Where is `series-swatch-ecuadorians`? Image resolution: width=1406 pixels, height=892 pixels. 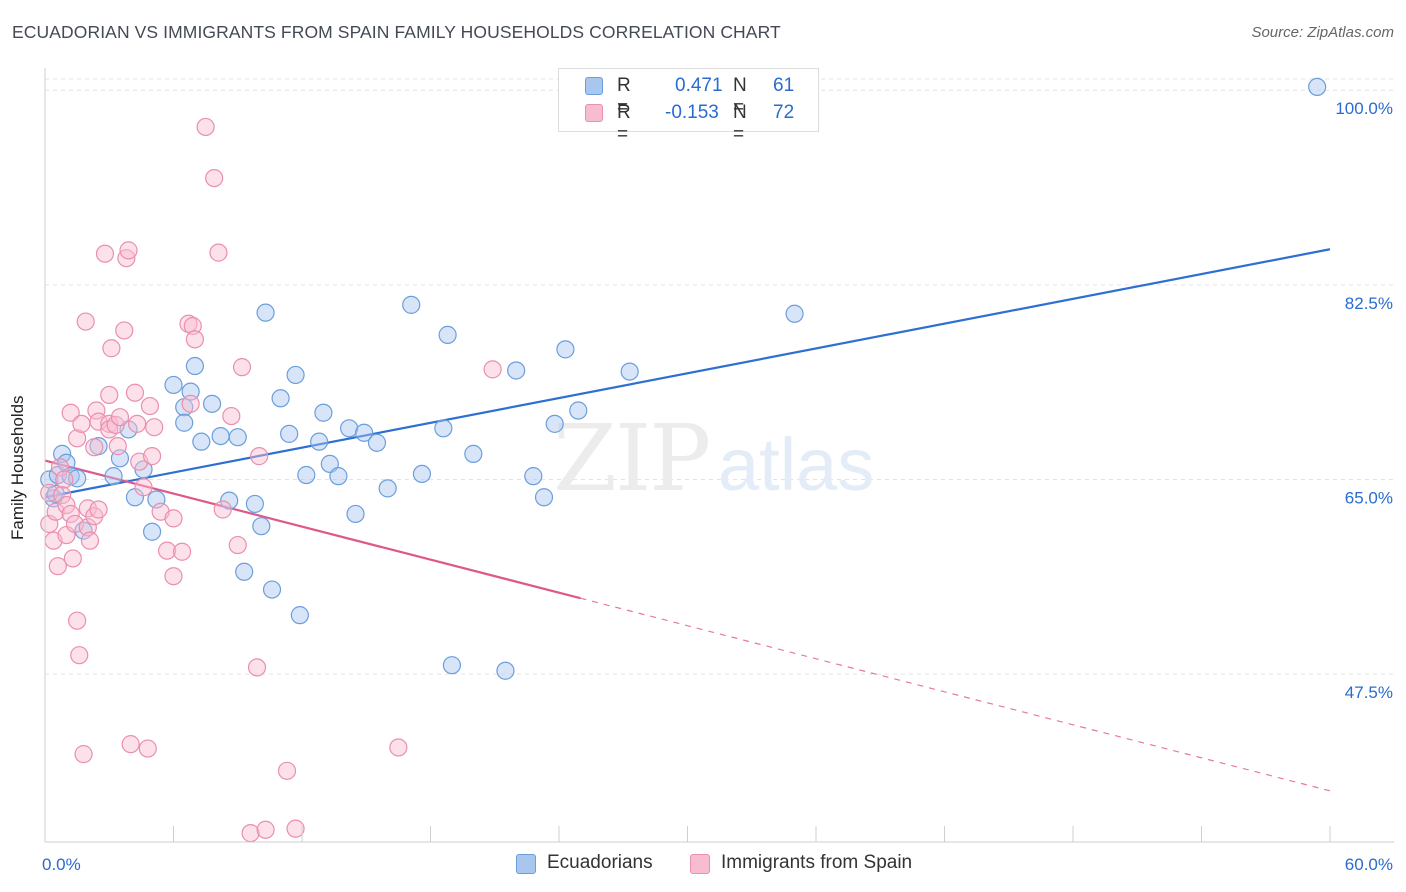
series-swatch-ecuadorians is located at coordinates (526, 864).